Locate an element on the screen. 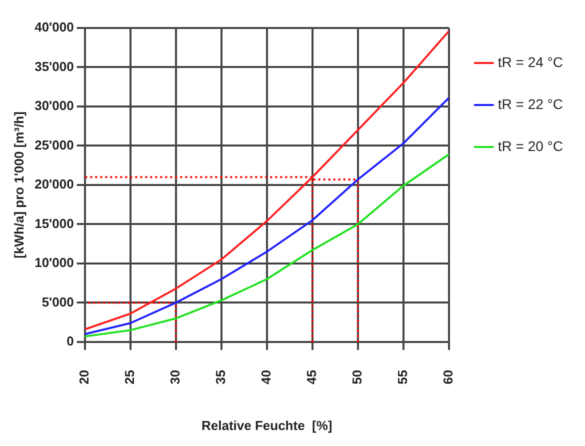 The width and height of the screenshot is (585, 446). x-tick-label: 45 is located at coordinates (311, 377).